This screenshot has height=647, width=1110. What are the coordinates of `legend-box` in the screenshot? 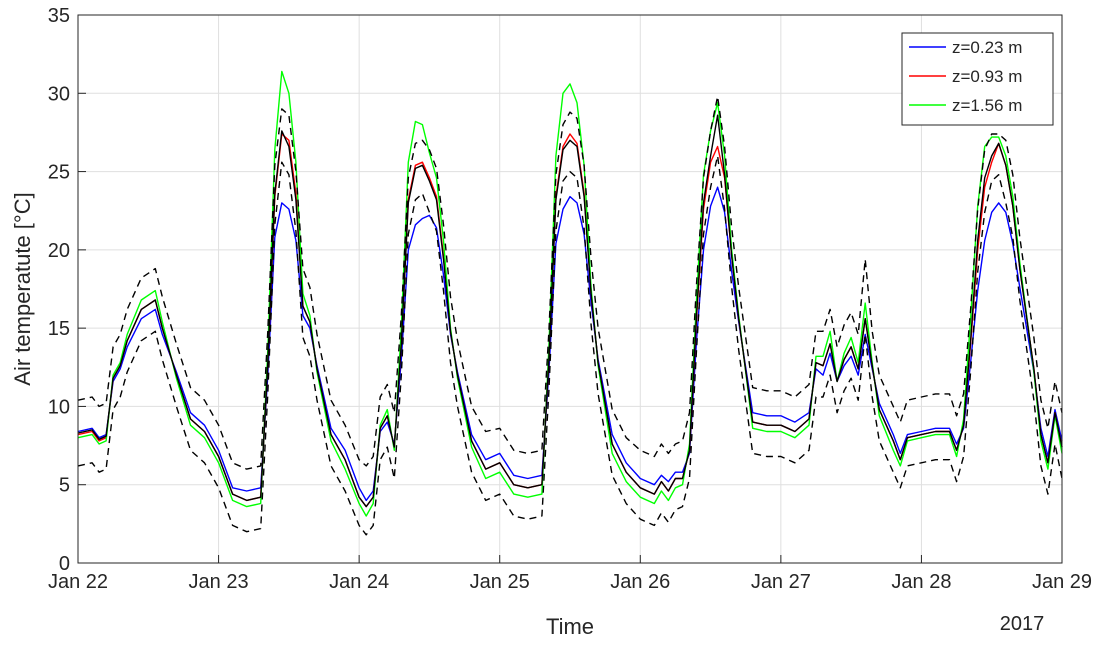 It's located at (977, 79).